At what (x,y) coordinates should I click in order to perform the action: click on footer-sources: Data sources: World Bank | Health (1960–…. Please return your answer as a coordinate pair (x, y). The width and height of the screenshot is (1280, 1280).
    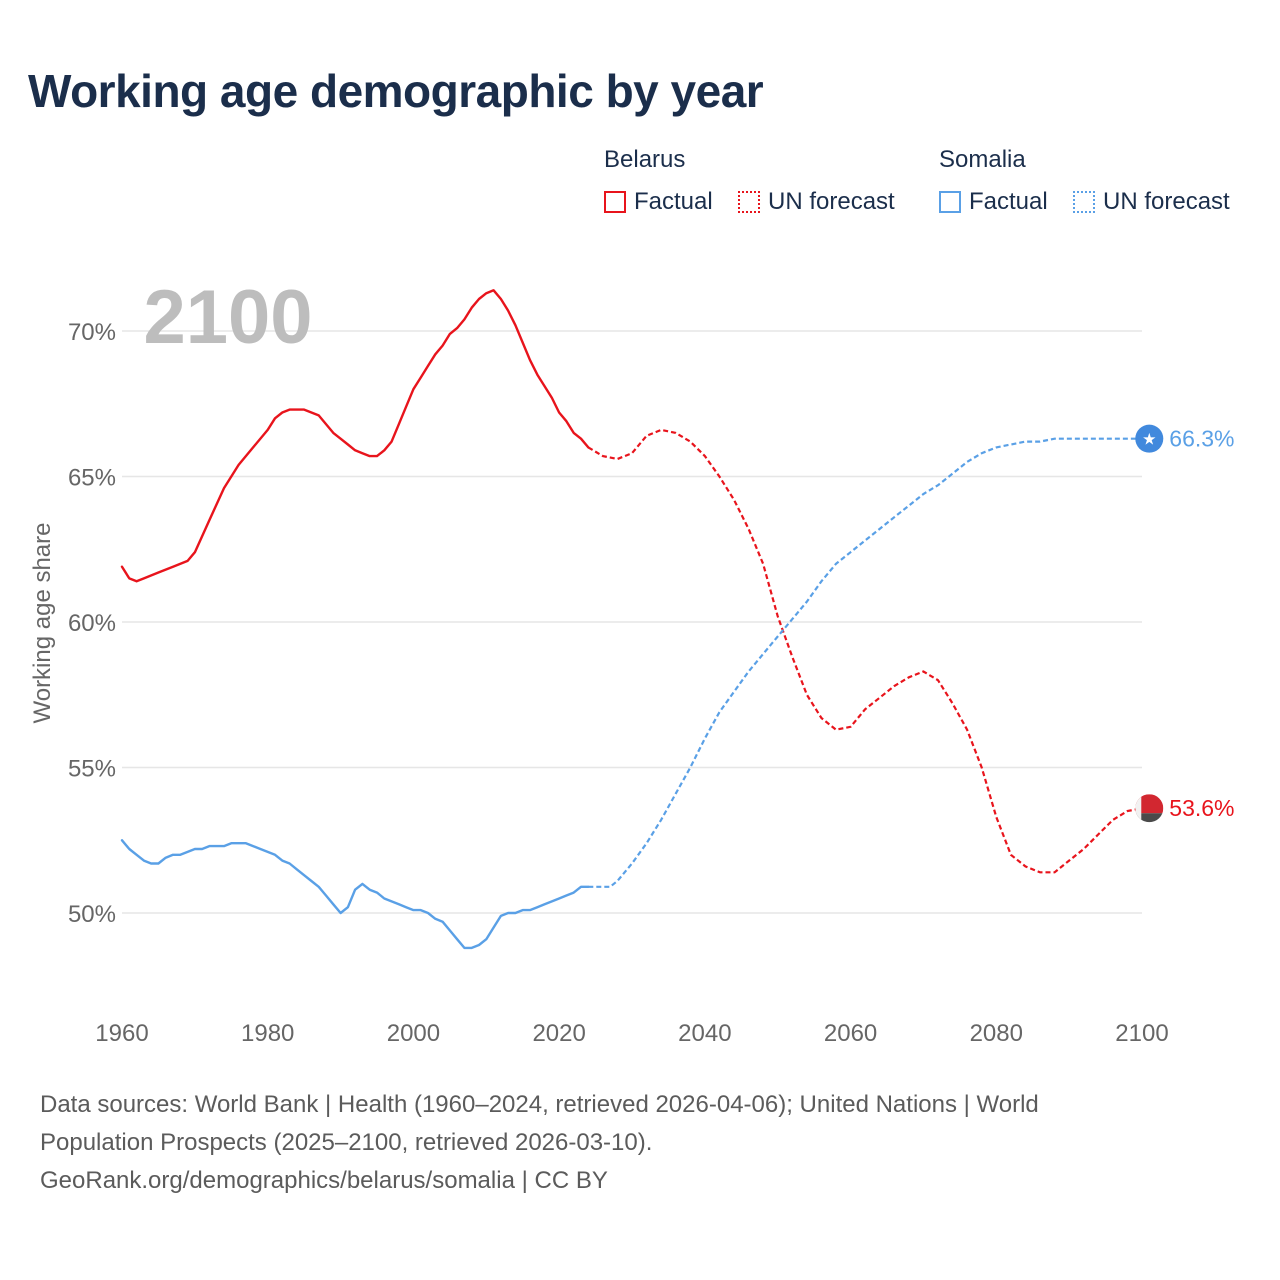
    Looking at the image, I should click on (640, 1143).